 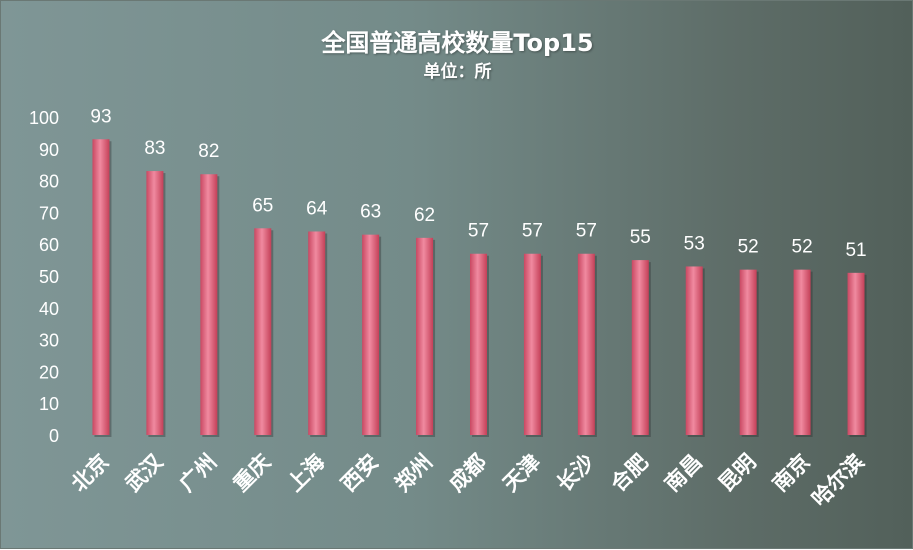 What do you see at coordinates (370, 212) in the screenshot?
I see `data-label: 63` at bounding box center [370, 212].